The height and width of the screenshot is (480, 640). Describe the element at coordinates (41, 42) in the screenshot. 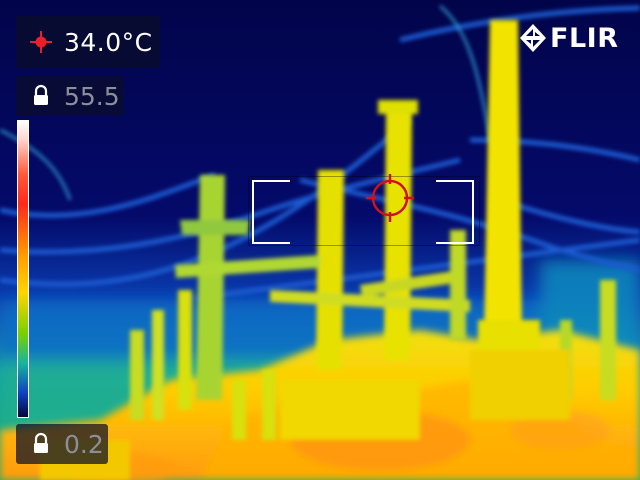

I see `crosshair-spot-icon` at that location.